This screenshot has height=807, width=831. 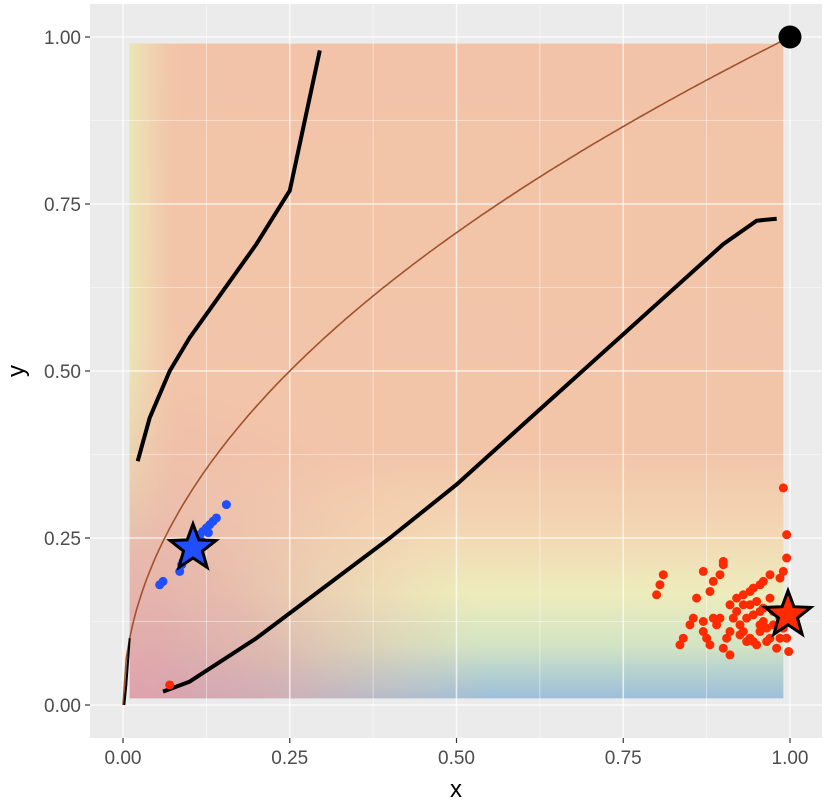 I want to click on y-tick-label: 1.00, so click(x=62, y=38).